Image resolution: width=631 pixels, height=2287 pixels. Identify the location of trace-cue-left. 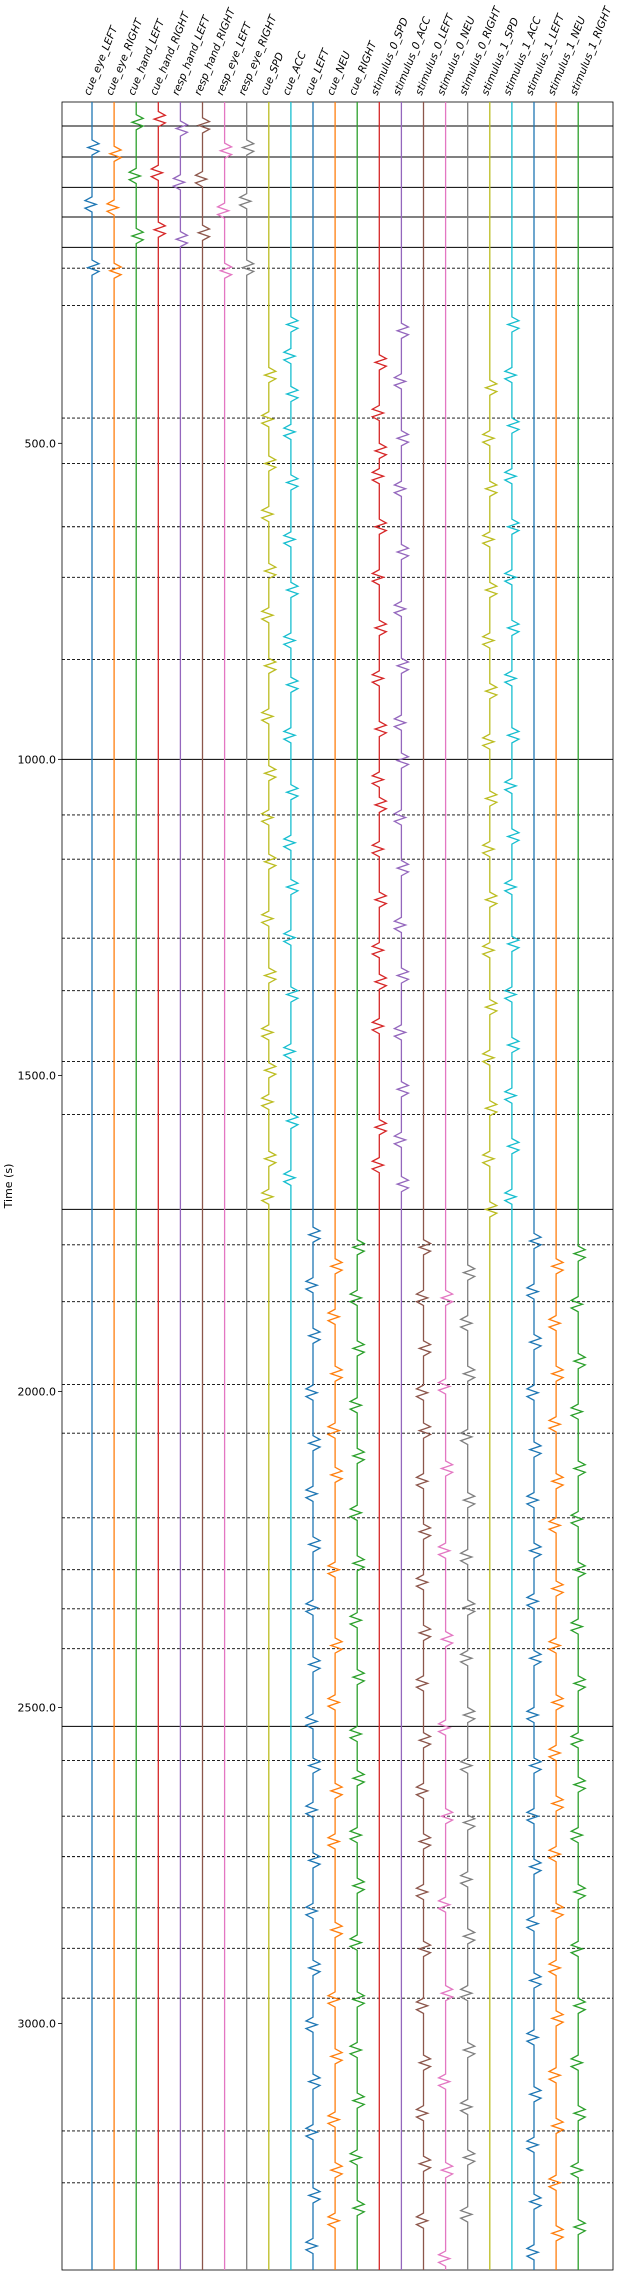
(313, 1186).